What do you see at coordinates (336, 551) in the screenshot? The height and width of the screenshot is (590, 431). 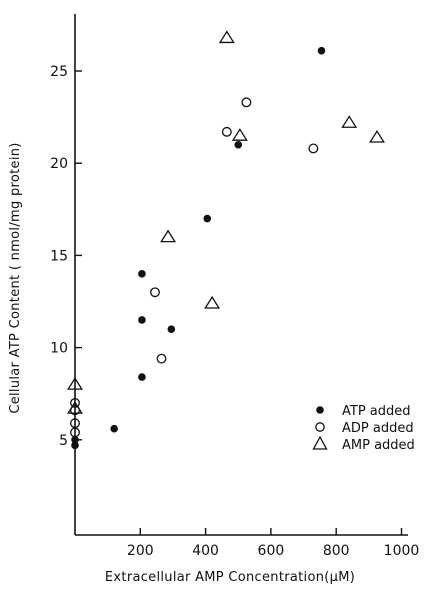 I see `x-tick-label: 800` at bounding box center [336, 551].